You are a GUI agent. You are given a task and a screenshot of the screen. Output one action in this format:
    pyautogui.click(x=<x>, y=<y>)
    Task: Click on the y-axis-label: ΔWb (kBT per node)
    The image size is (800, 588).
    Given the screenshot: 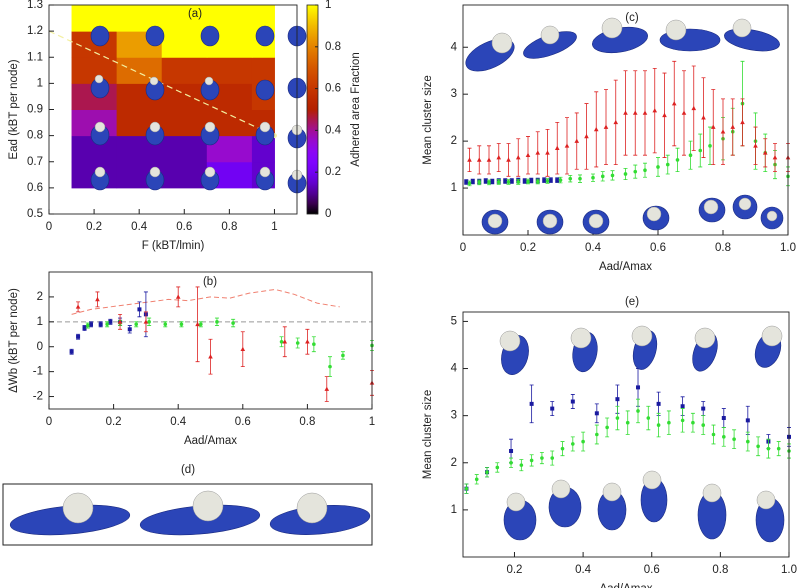 What is the action you would take?
    pyautogui.click(x=14, y=340)
    